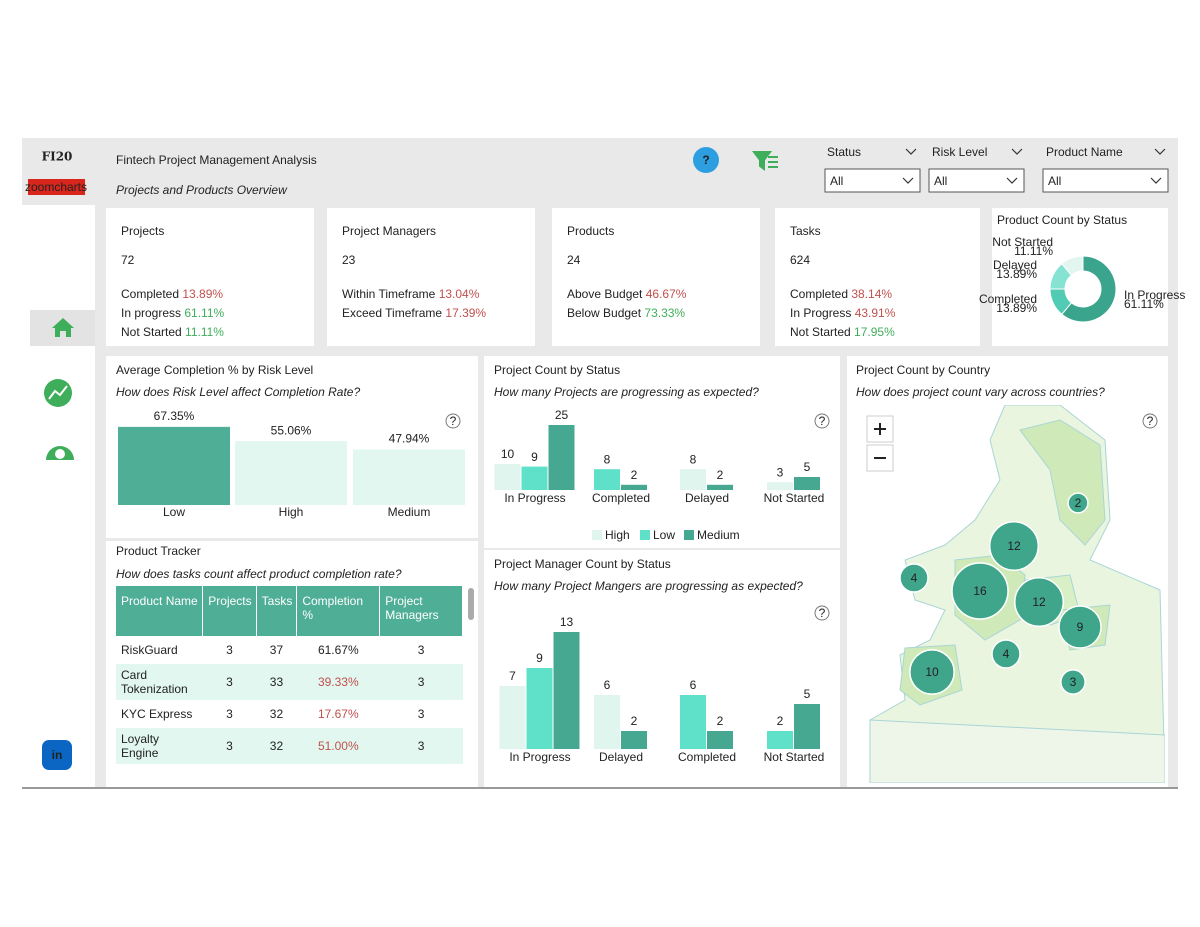 The width and height of the screenshot is (1200, 927). What do you see at coordinates (276, 746) in the screenshot?
I see `table-cell: 32` at bounding box center [276, 746].